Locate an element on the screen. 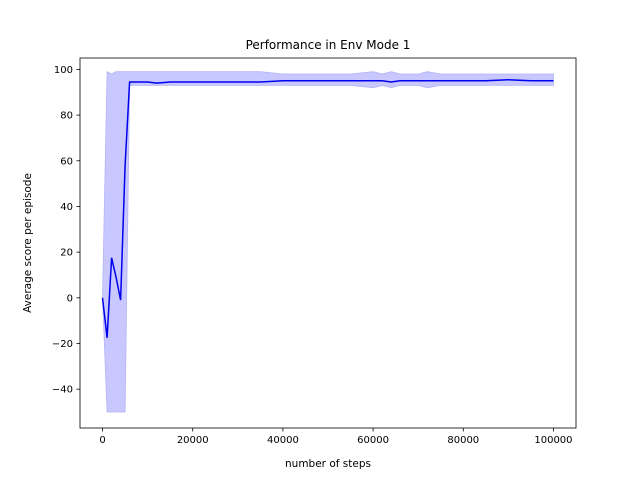 The image size is (640, 480). y-tick: 40 is located at coordinates (70, 207).